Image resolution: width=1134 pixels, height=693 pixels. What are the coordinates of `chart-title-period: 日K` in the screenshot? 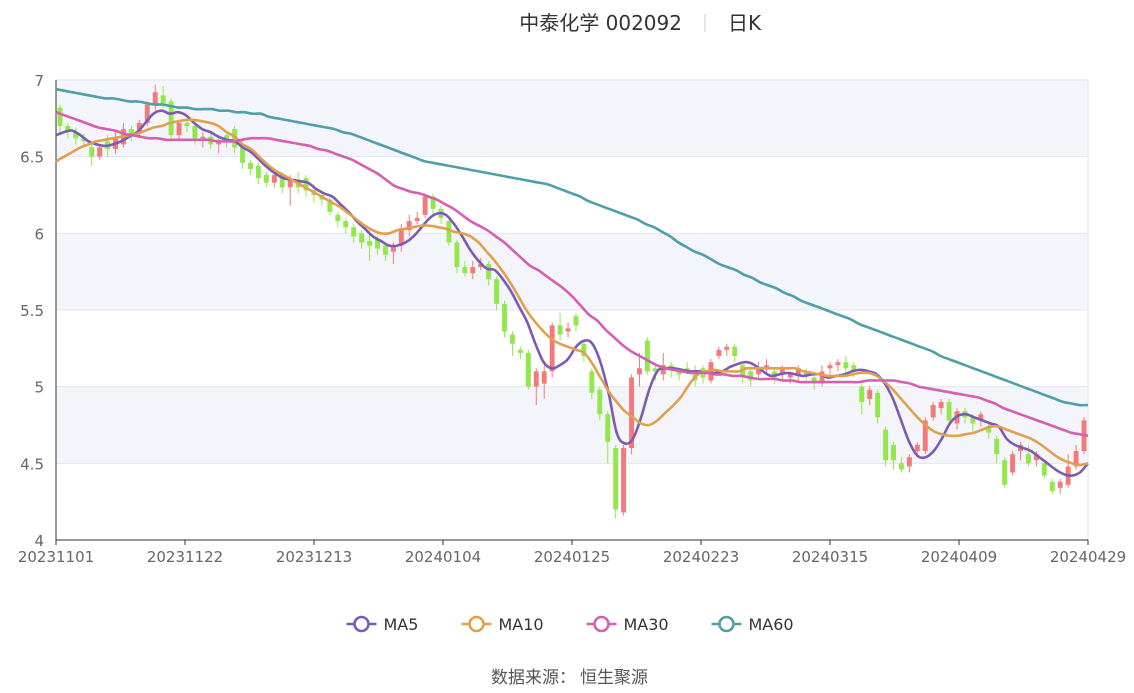 It's located at (745, 23).